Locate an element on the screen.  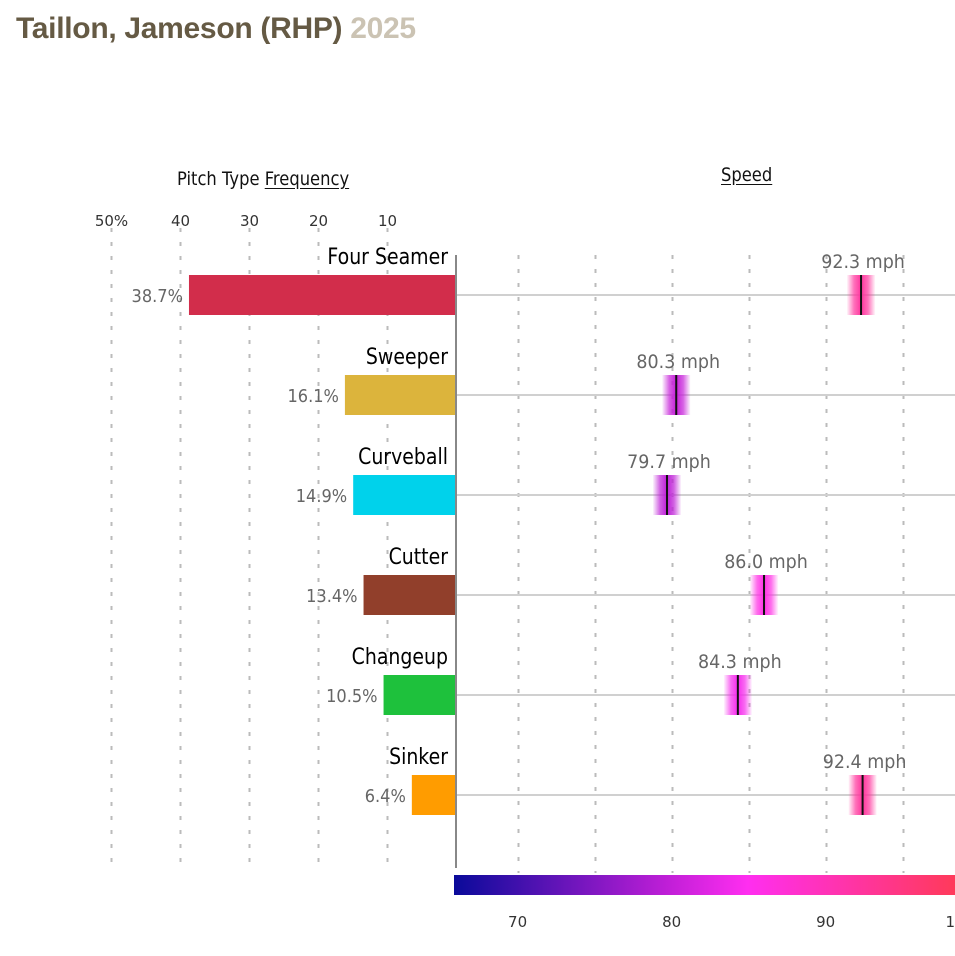
speed-tick-label: 70 is located at coordinates (517, 922).